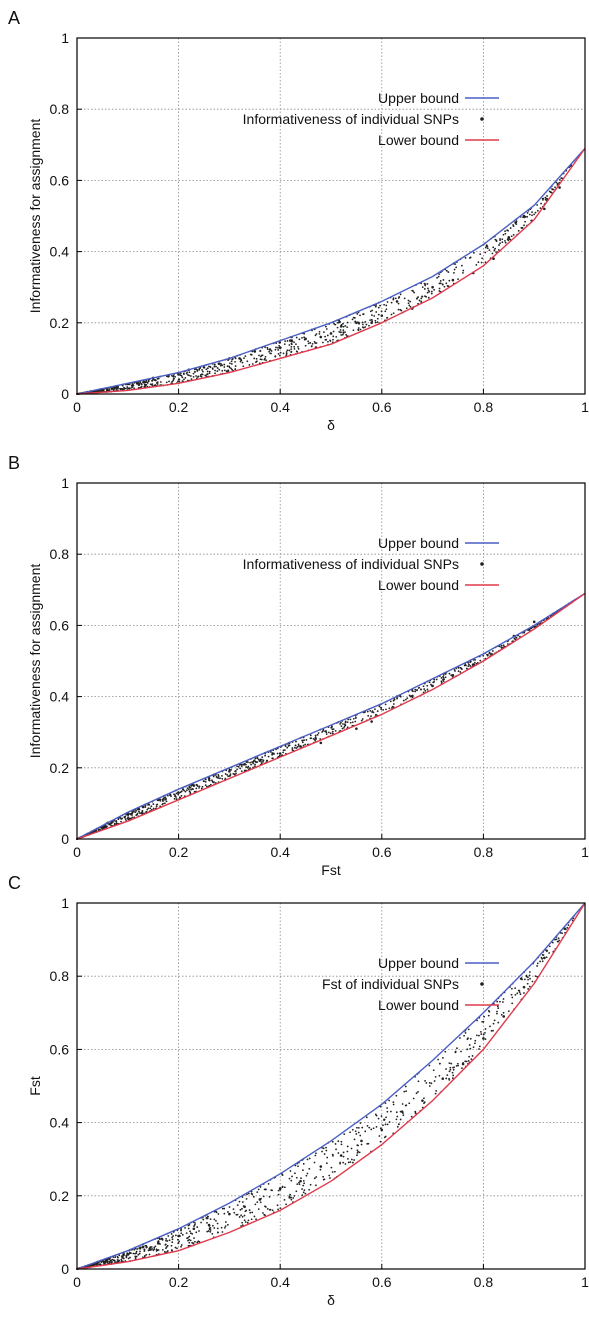  Describe the element at coordinates (418, 140) in the screenshot. I see `legend-label: Lower bound` at that location.